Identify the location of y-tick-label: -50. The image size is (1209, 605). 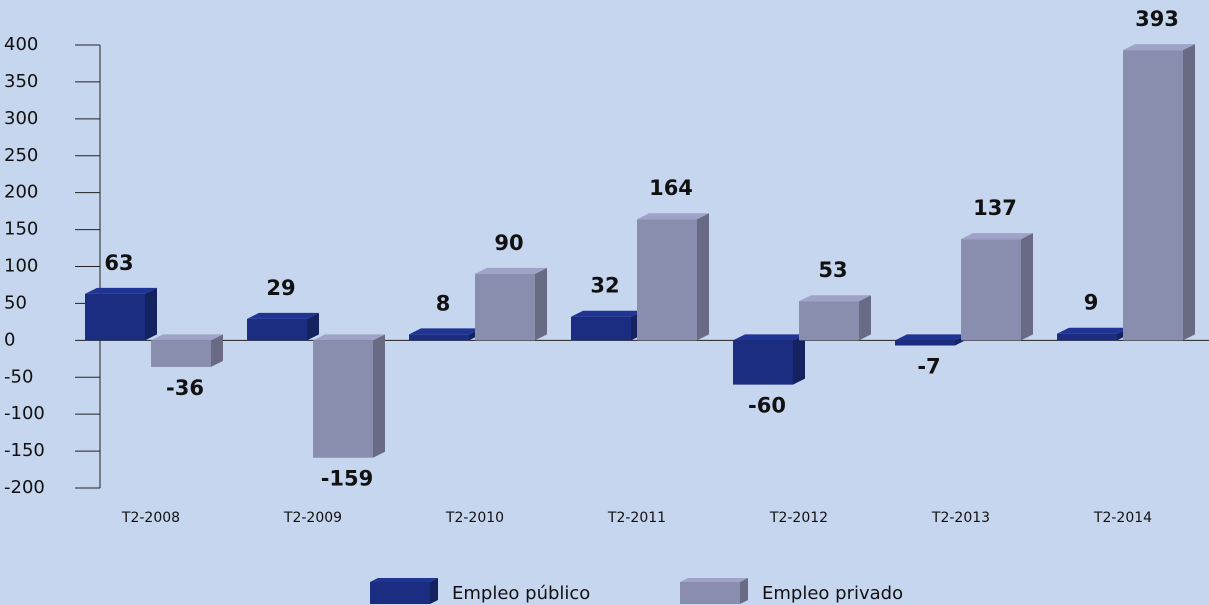
(18, 376).